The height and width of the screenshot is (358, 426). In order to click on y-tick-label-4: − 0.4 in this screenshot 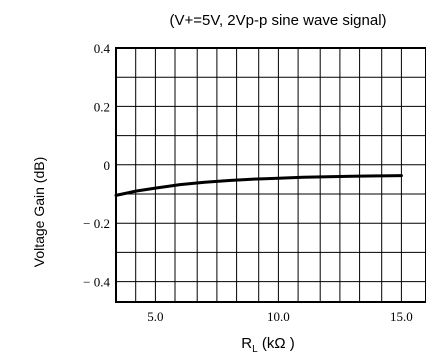, I will do `click(96, 282)`.